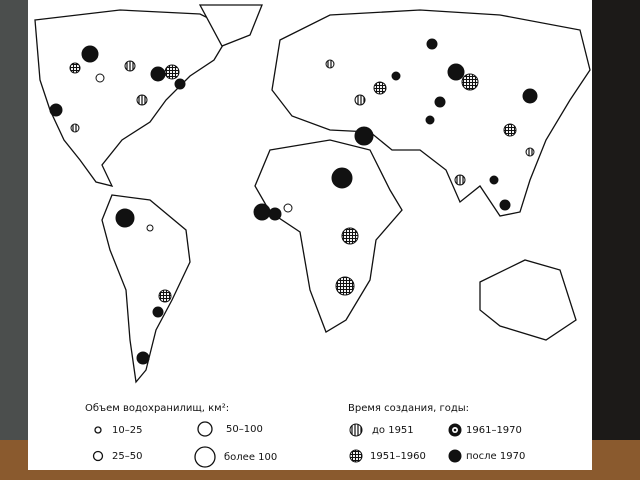  I want to click on legend-item: 10–25, so click(127, 430).